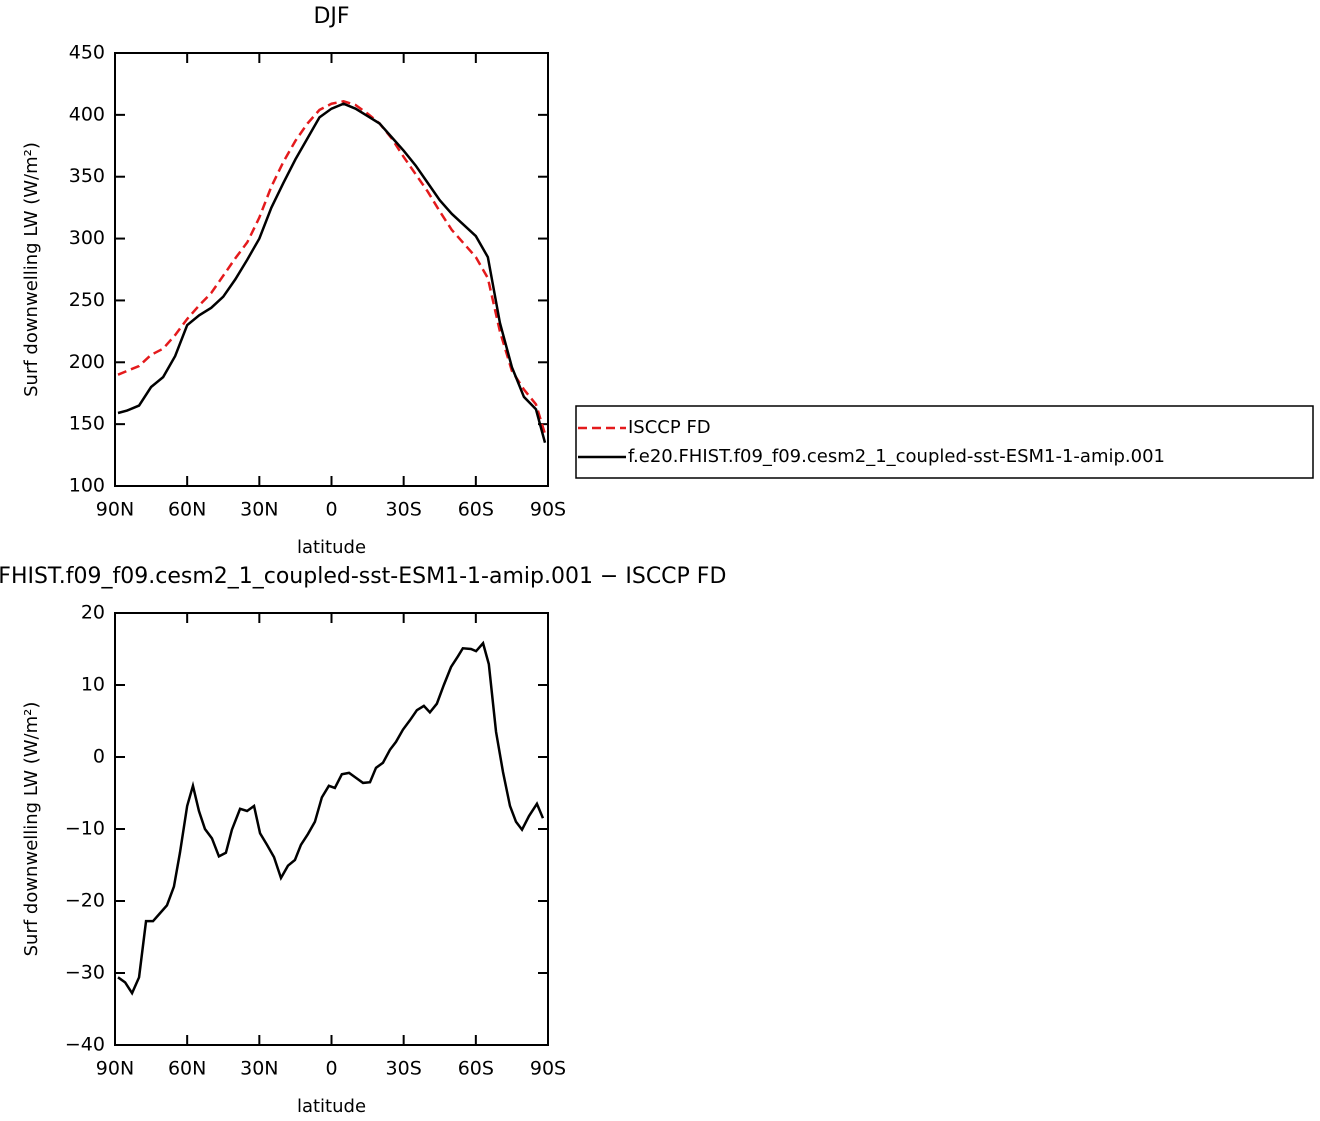 The image size is (1320, 1121). What do you see at coordinates (93, 613) in the screenshot?
I see `y-tick-label: 20` at bounding box center [93, 613].